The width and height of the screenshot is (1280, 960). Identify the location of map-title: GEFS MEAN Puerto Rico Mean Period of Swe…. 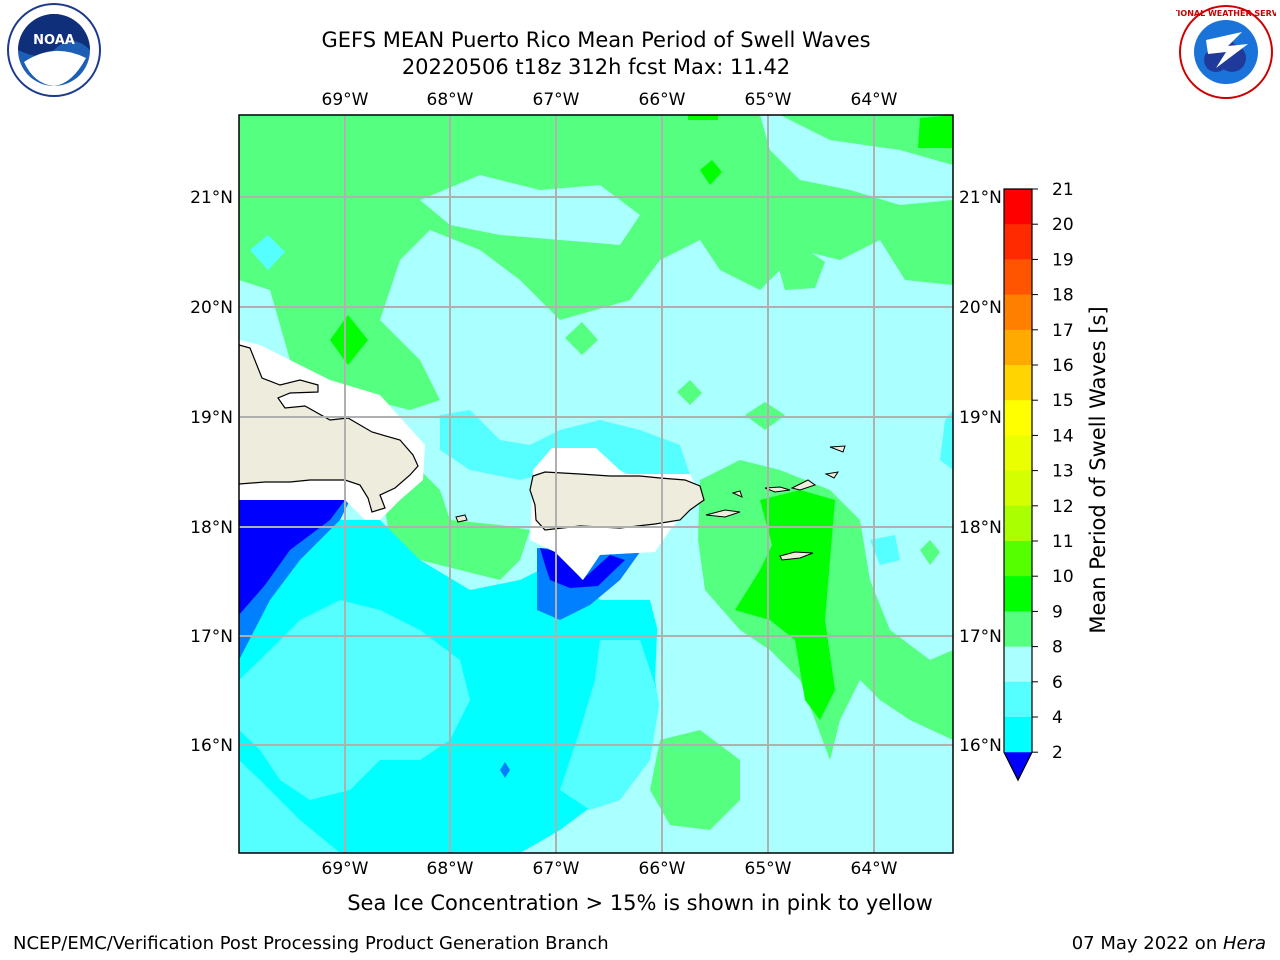
(596, 40).